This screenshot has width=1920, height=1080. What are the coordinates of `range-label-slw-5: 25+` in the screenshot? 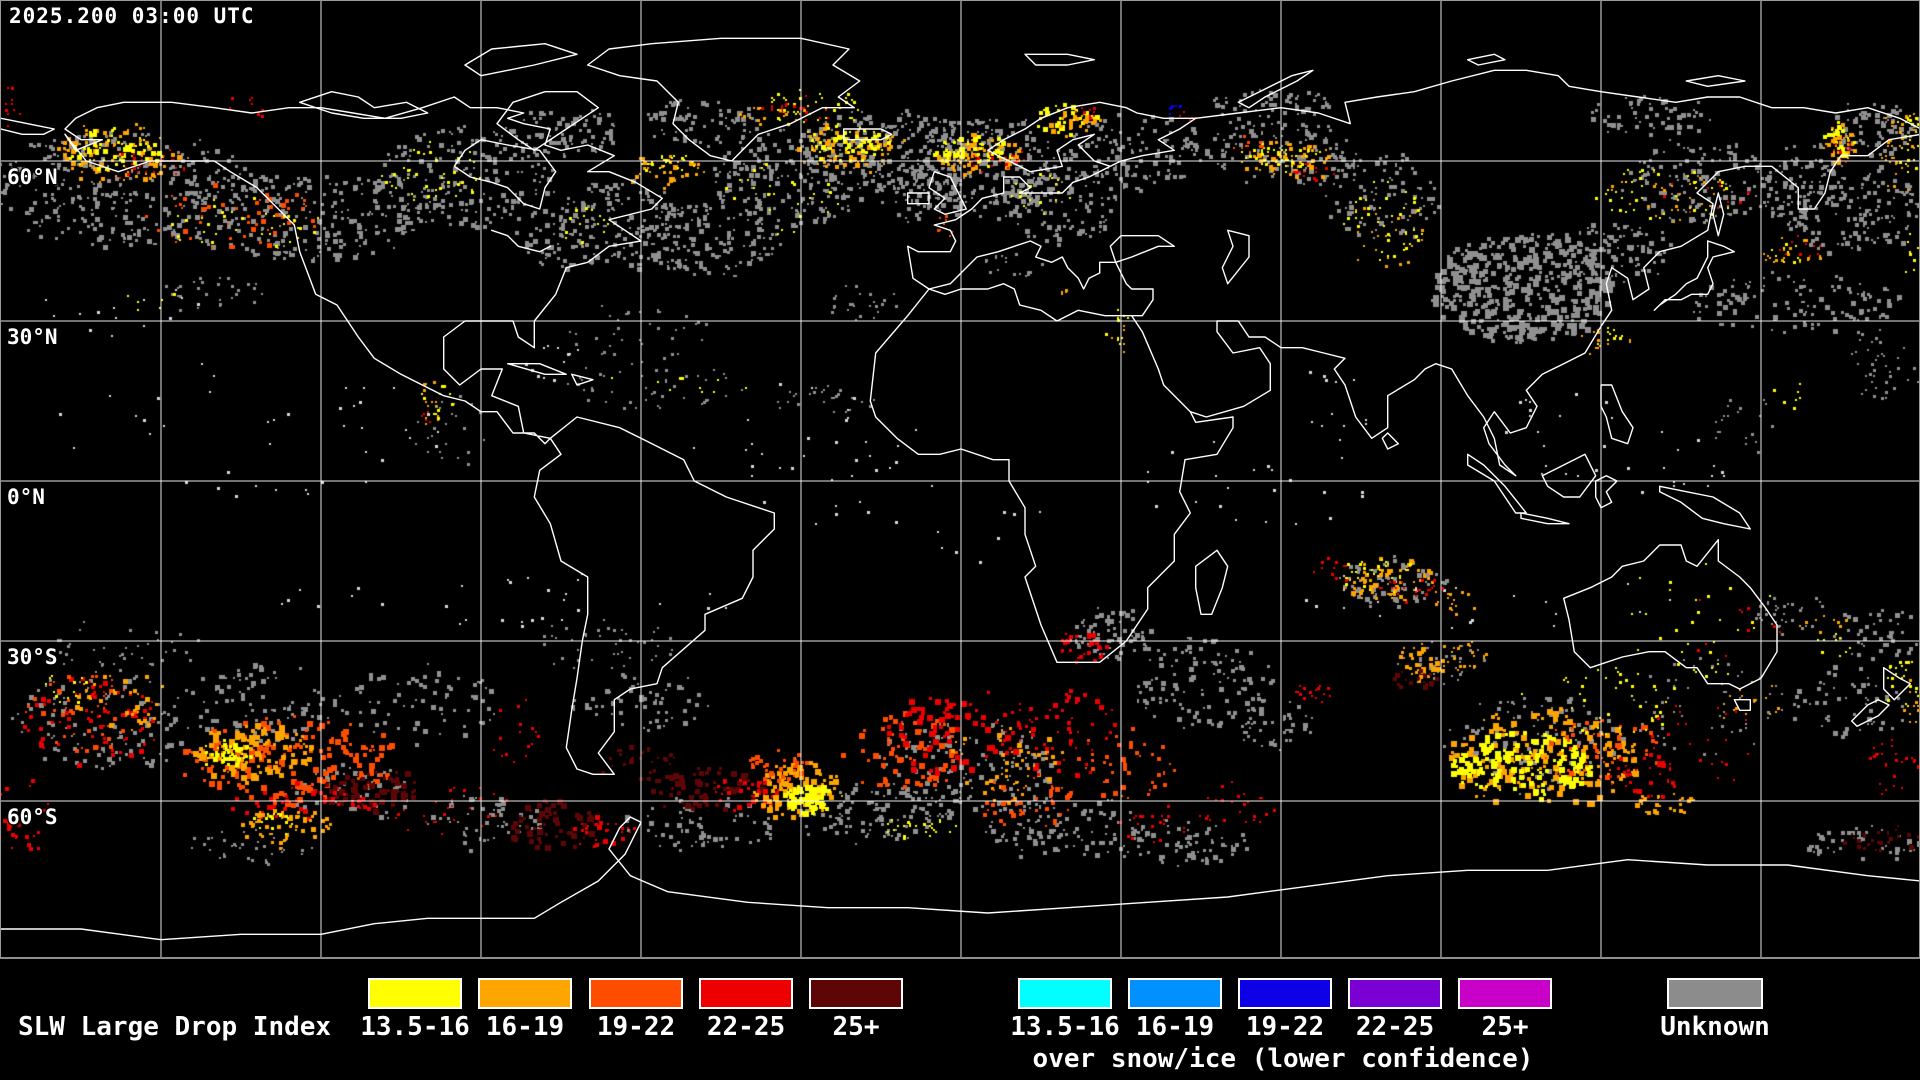 It's located at (856, 1027).